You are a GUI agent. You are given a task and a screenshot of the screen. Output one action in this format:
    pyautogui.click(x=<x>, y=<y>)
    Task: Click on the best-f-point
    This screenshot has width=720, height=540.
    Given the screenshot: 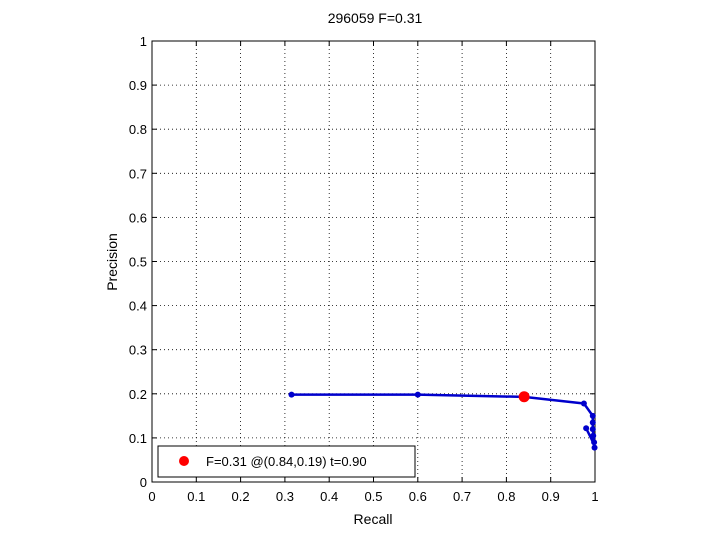 What is the action you would take?
    pyautogui.click(x=524, y=397)
    